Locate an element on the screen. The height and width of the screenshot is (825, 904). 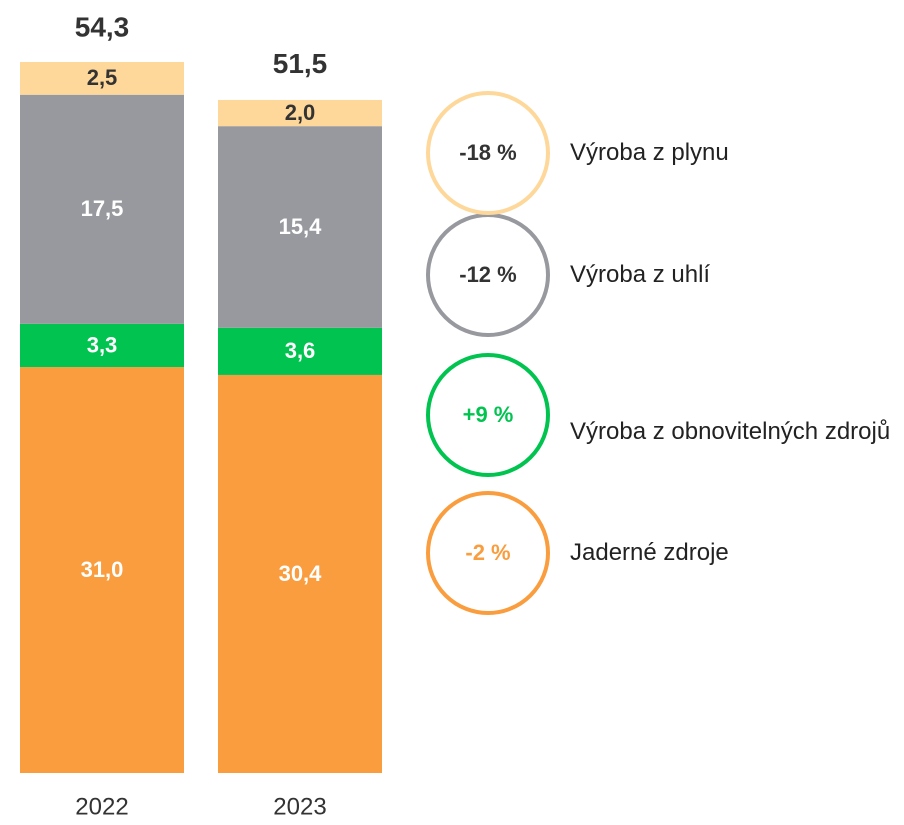
total-label: 51,5 is located at coordinates (300, 63).